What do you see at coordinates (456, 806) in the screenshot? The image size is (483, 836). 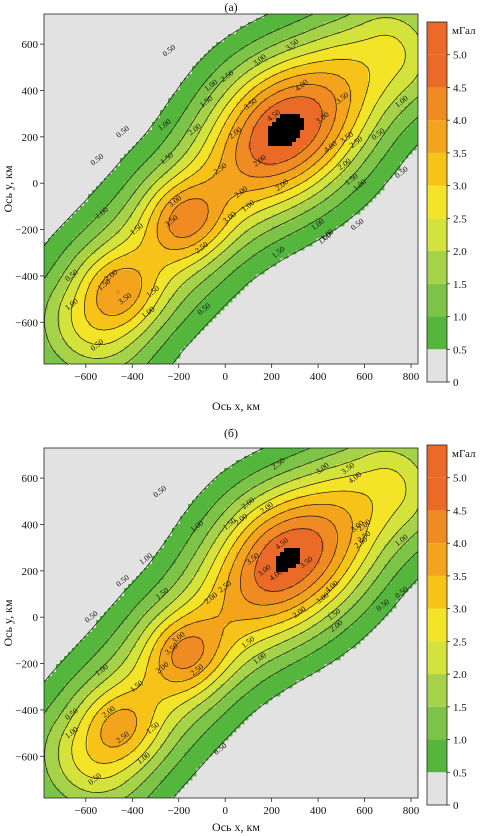 I see `colorbar-tick-label: 0` at bounding box center [456, 806].